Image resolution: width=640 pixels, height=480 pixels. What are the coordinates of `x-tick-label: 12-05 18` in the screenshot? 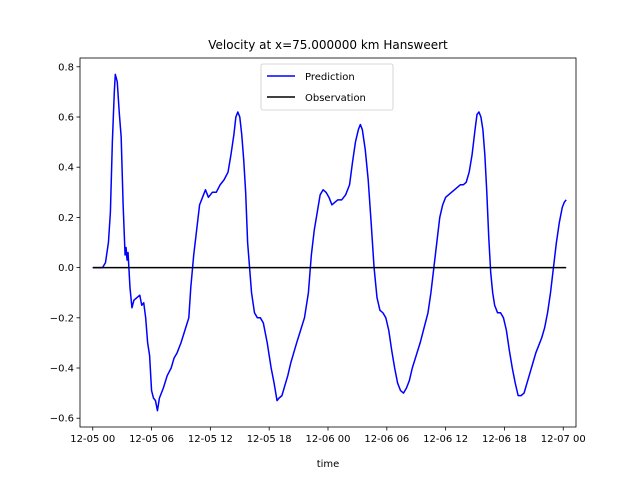 It's located at (269, 439).